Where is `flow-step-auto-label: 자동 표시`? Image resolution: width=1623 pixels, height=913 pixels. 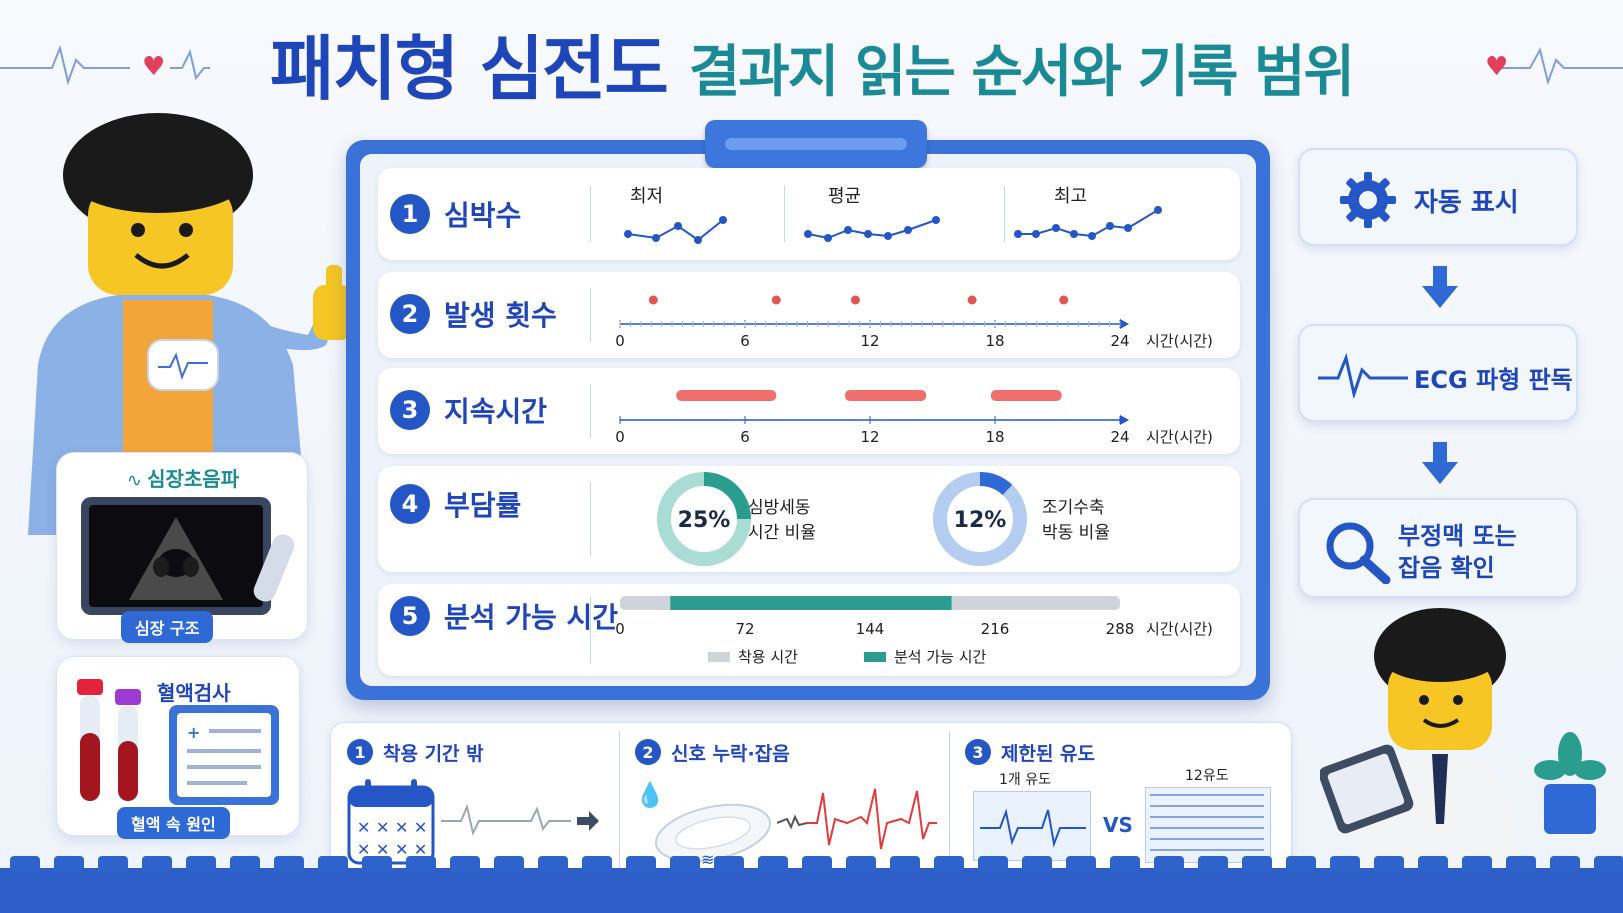 flow-step-auto-label: 자동 표시 is located at coordinates (1466, 203).